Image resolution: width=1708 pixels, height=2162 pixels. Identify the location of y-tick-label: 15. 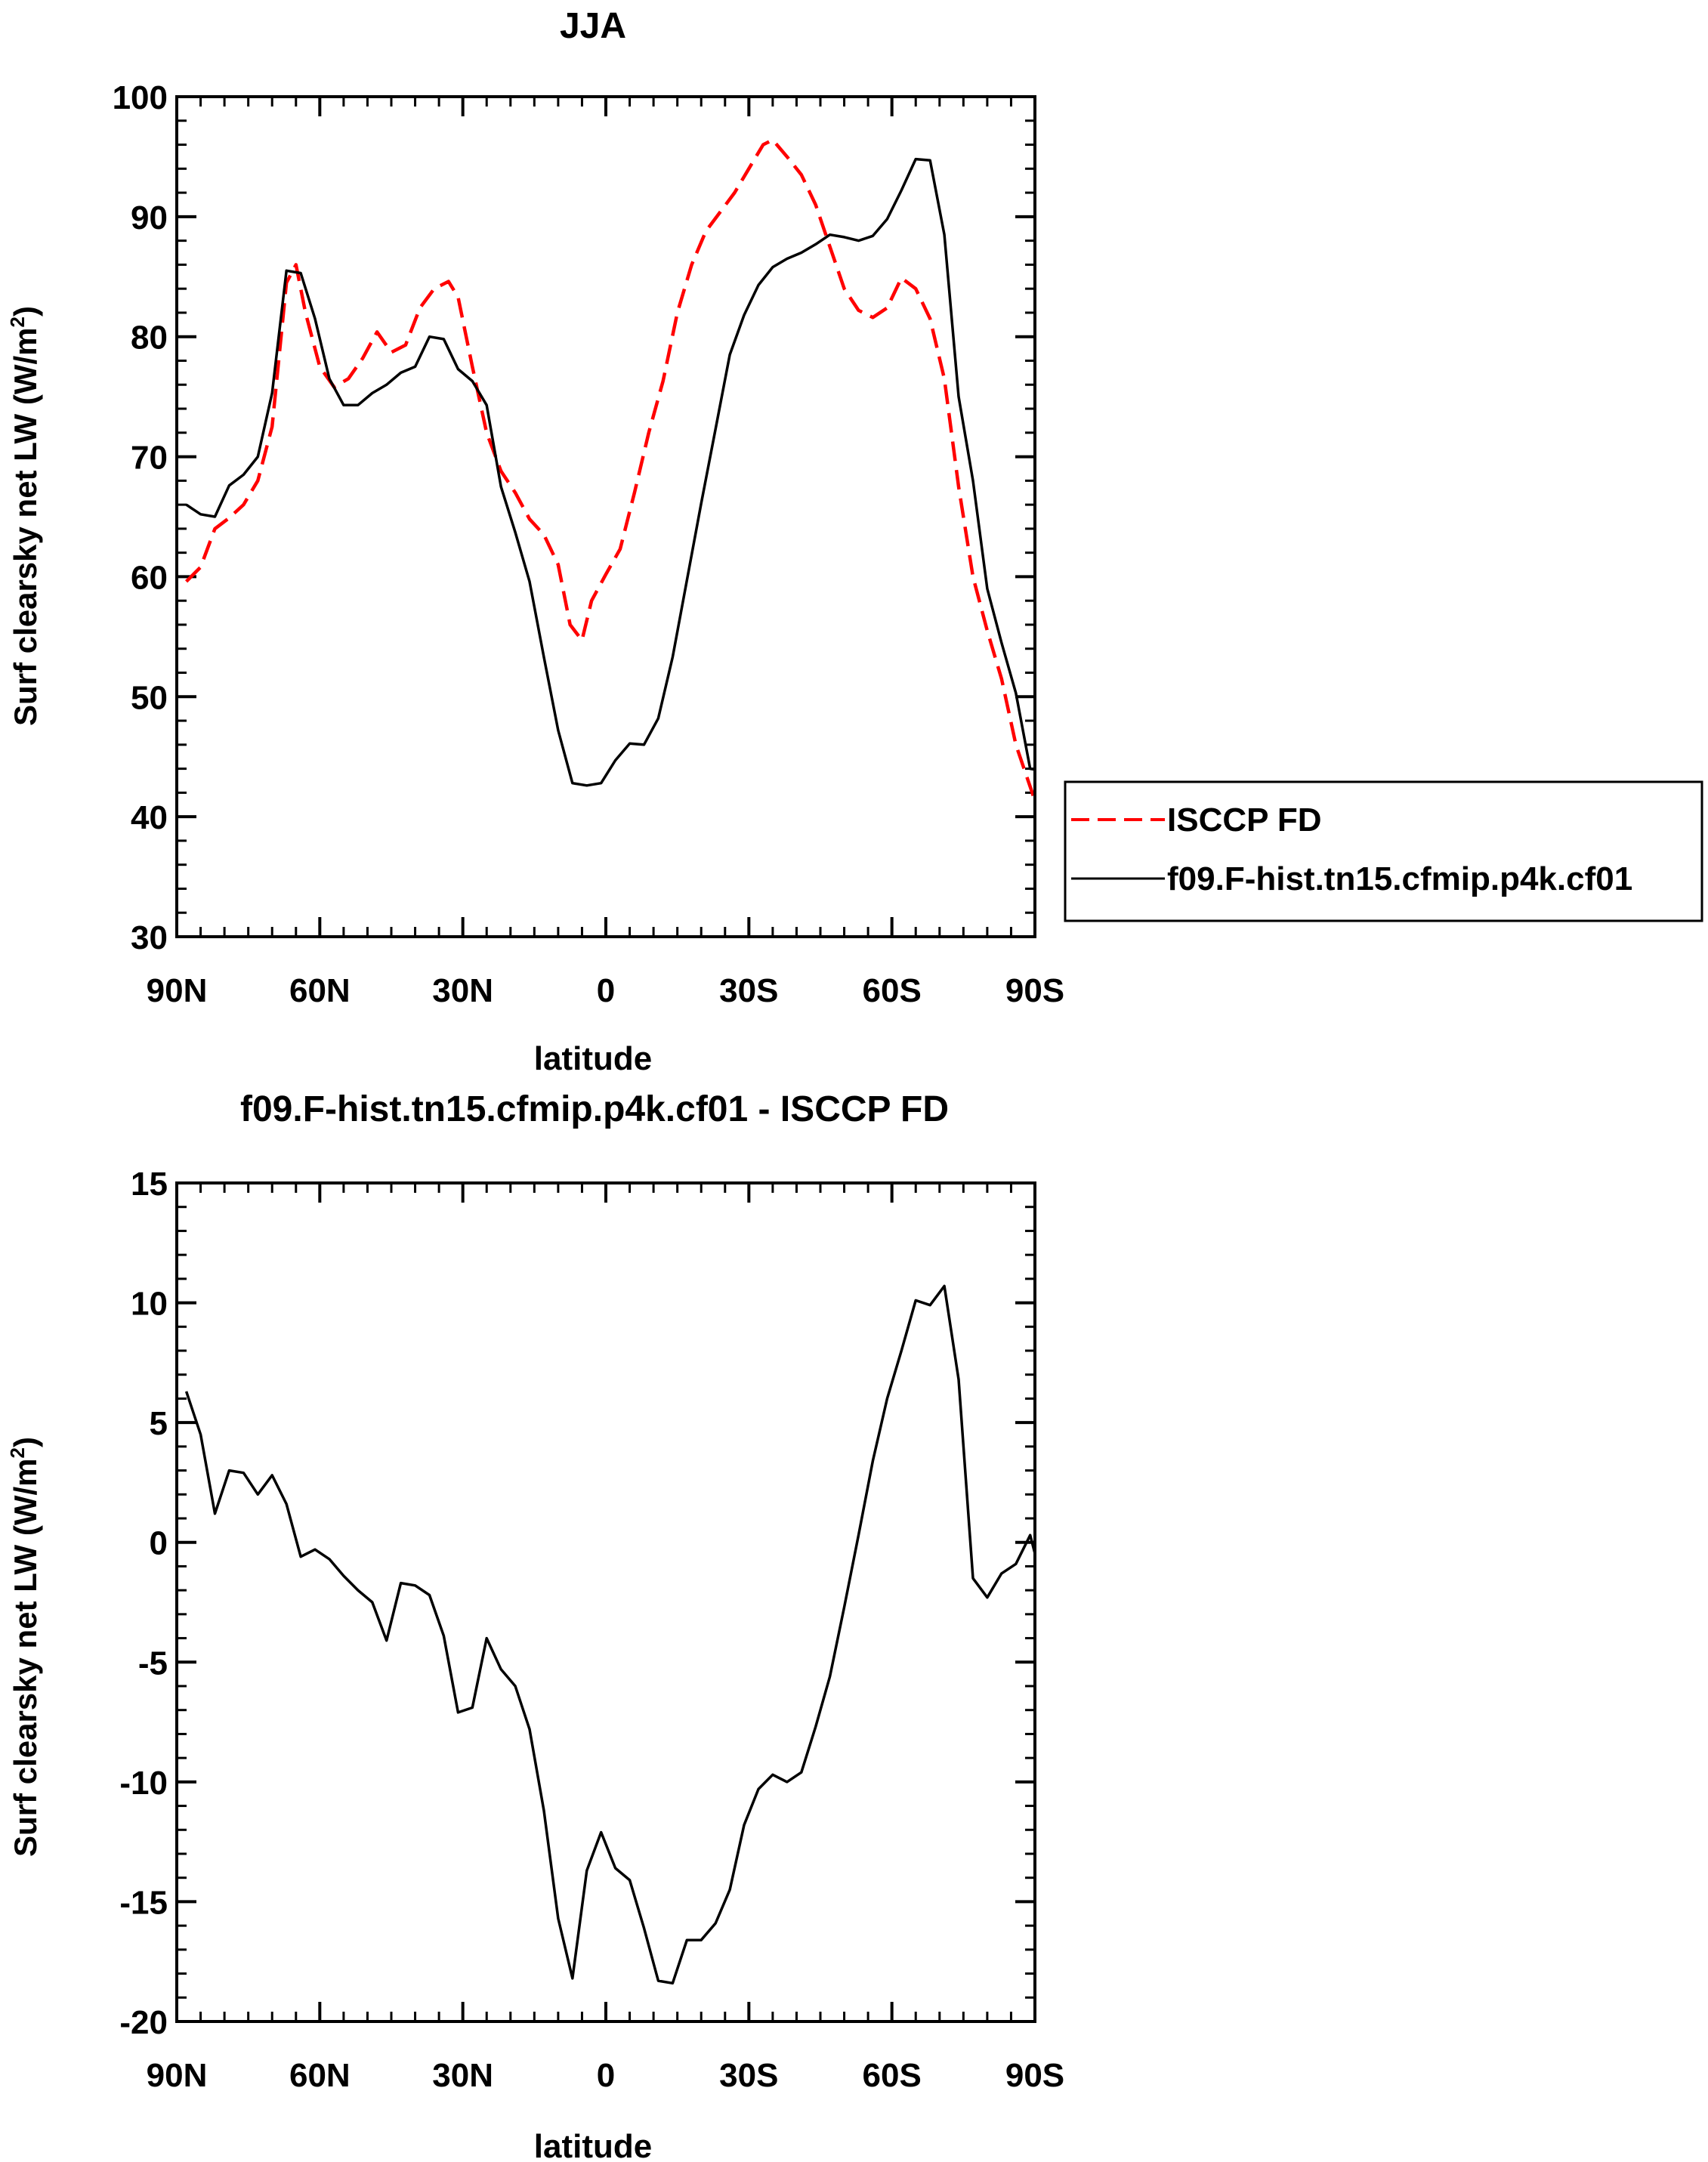
(149, 1184).